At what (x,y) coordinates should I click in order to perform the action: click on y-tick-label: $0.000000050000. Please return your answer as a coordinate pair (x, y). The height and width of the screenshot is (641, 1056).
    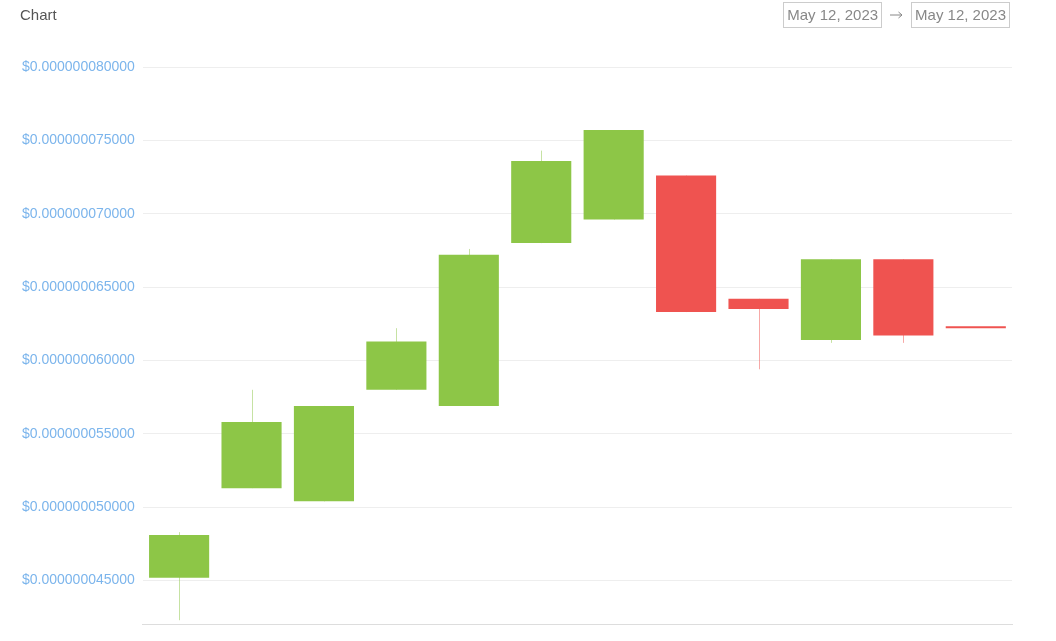
    Looking at the image, I should click on (78, 506).